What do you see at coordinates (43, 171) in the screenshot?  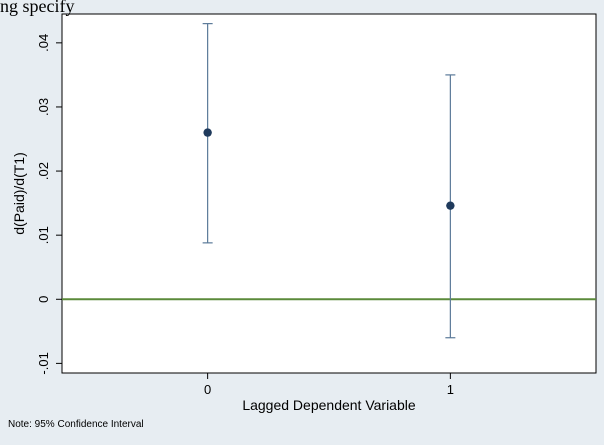 I see `y-tick-label-3: .02` at bounding box center [43, 171].